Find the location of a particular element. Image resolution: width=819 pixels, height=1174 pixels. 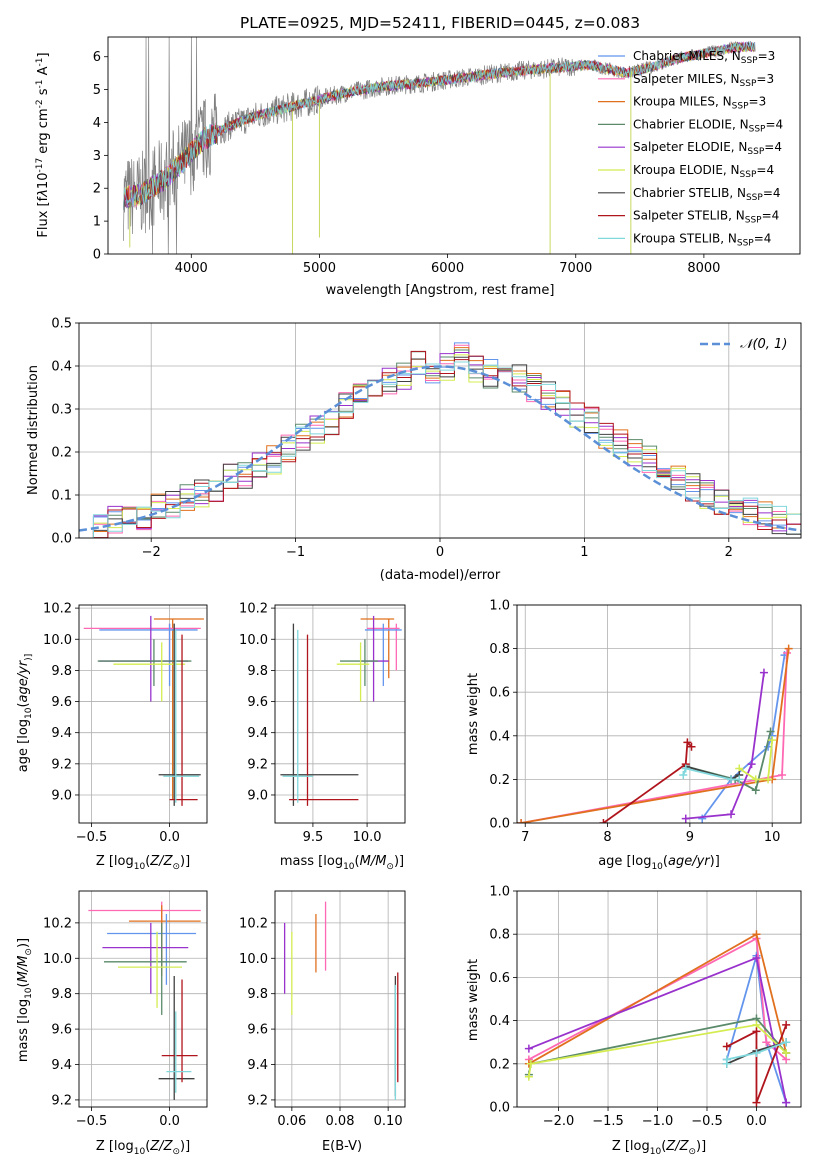

ebv-mass-axes is located at coordinates (338, 1001).